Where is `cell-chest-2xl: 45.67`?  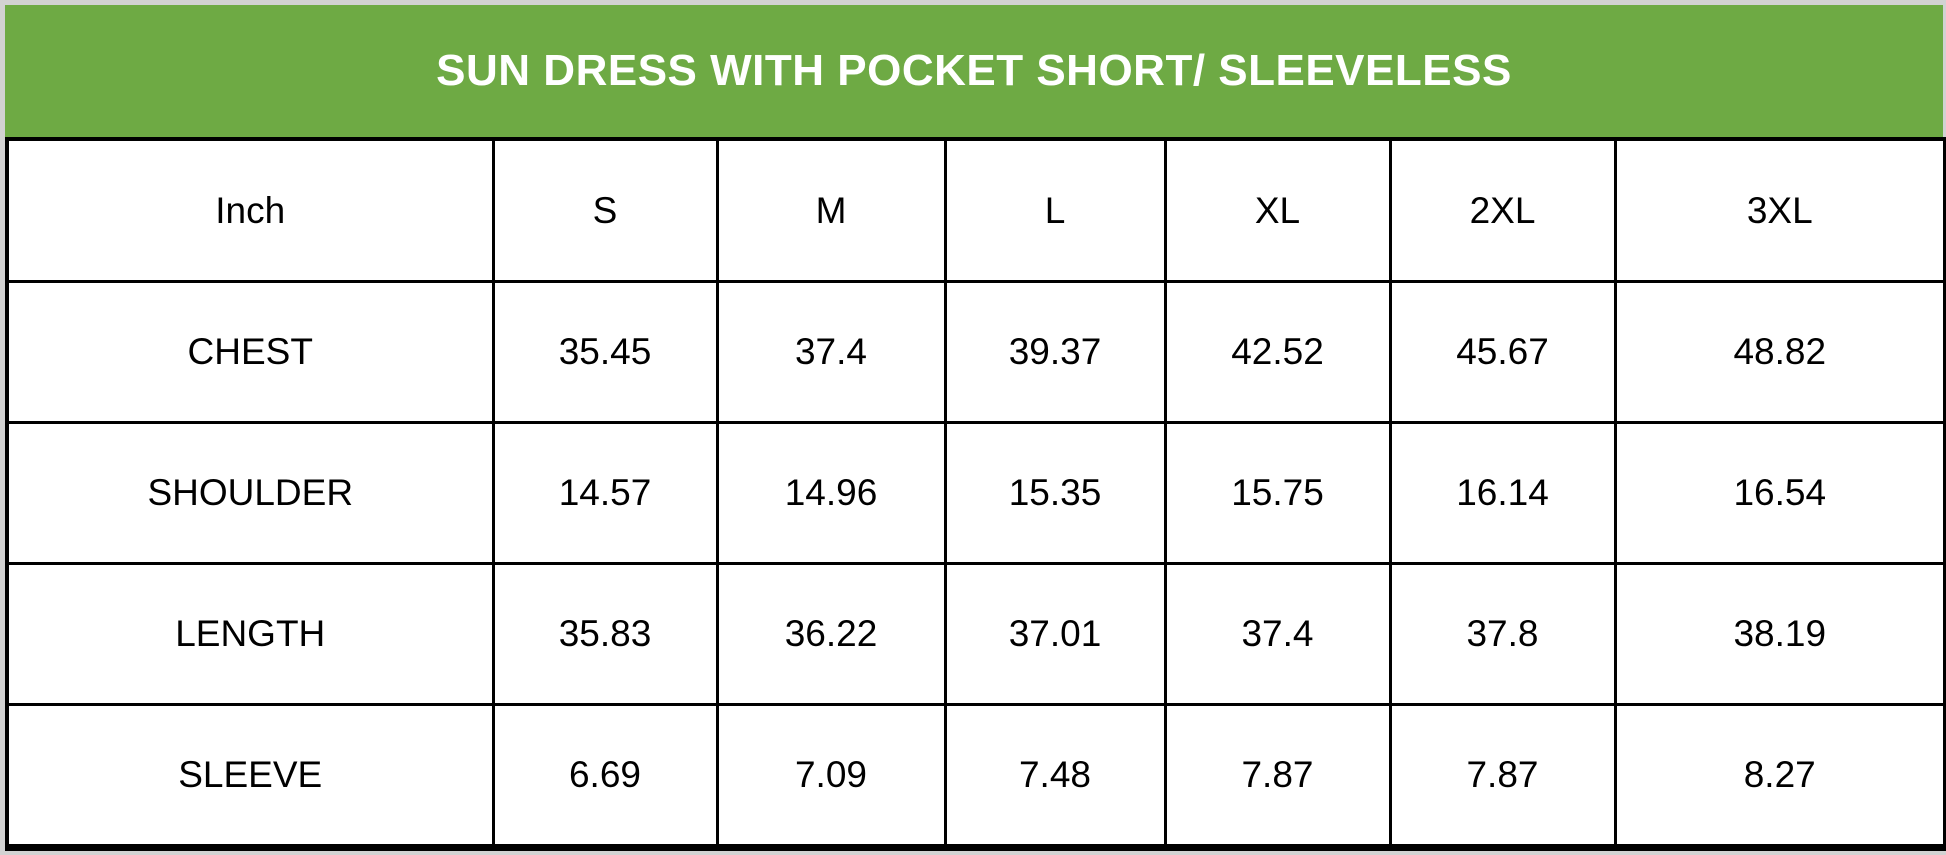 cell-chest-2xl: 45.67 is located at coordinates (1502, 352).